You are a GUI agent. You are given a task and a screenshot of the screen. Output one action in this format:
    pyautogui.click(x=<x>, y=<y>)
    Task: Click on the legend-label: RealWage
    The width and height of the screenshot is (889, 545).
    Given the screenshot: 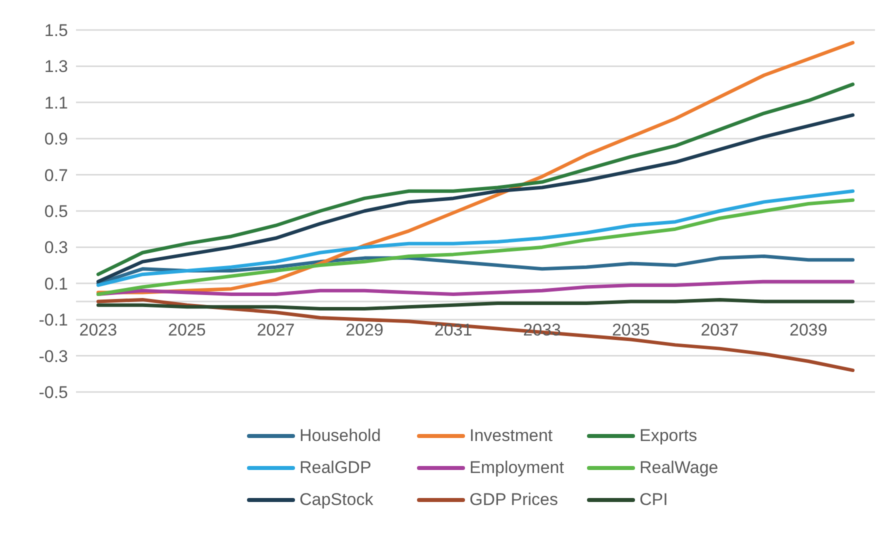 What is the action you would take?
    pyautogui.click(x=679, y=468)
    